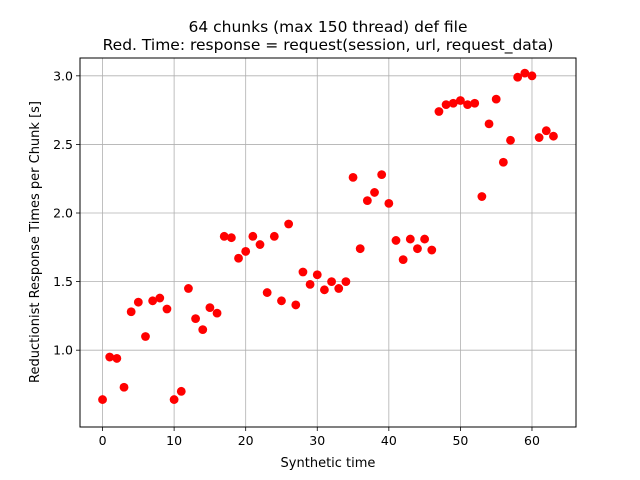  I want to click on x-axis-label: Synthetic time, so click(328, 463).